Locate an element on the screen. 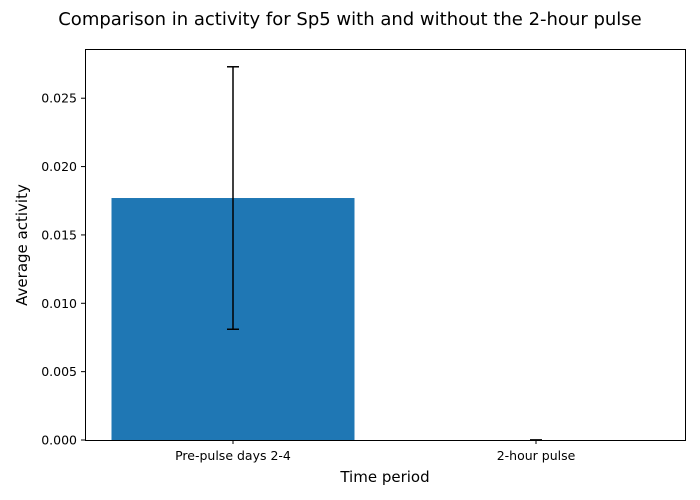 The width and height of the screenshot is (700, 500). y-tick-label-2: 0.010 is located at coordinates (59, 303).